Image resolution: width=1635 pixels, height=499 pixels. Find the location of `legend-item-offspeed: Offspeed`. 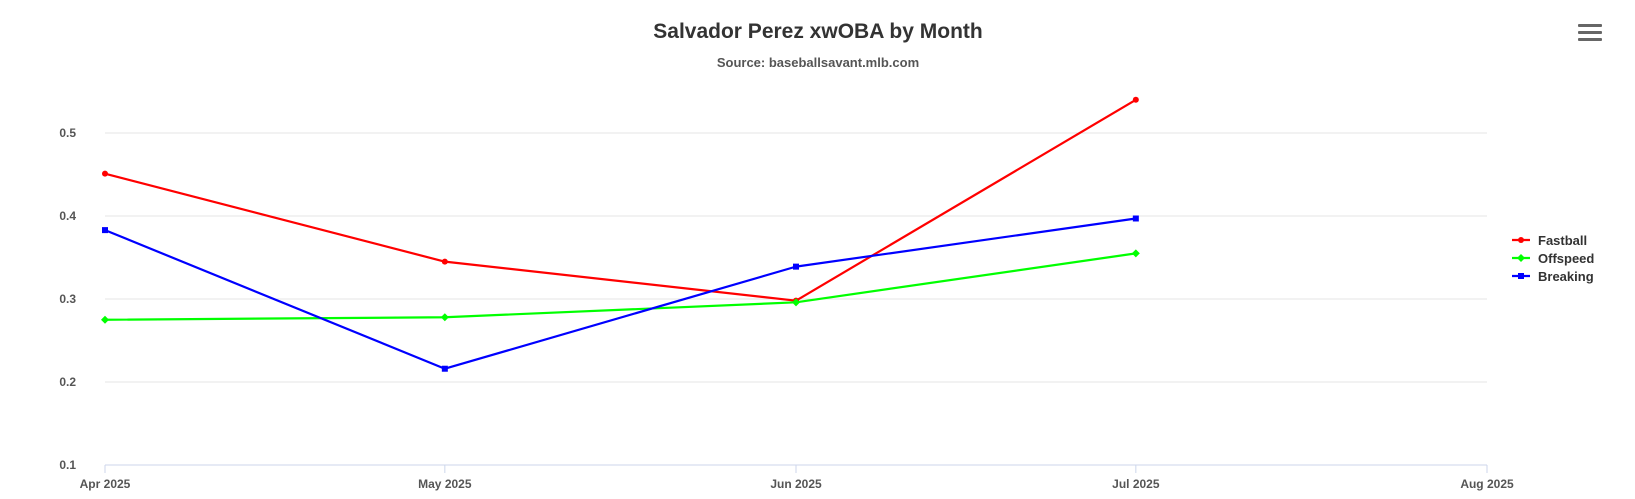

legend-item-offspeed: Offspeed is located at coordinates (1553, 258).